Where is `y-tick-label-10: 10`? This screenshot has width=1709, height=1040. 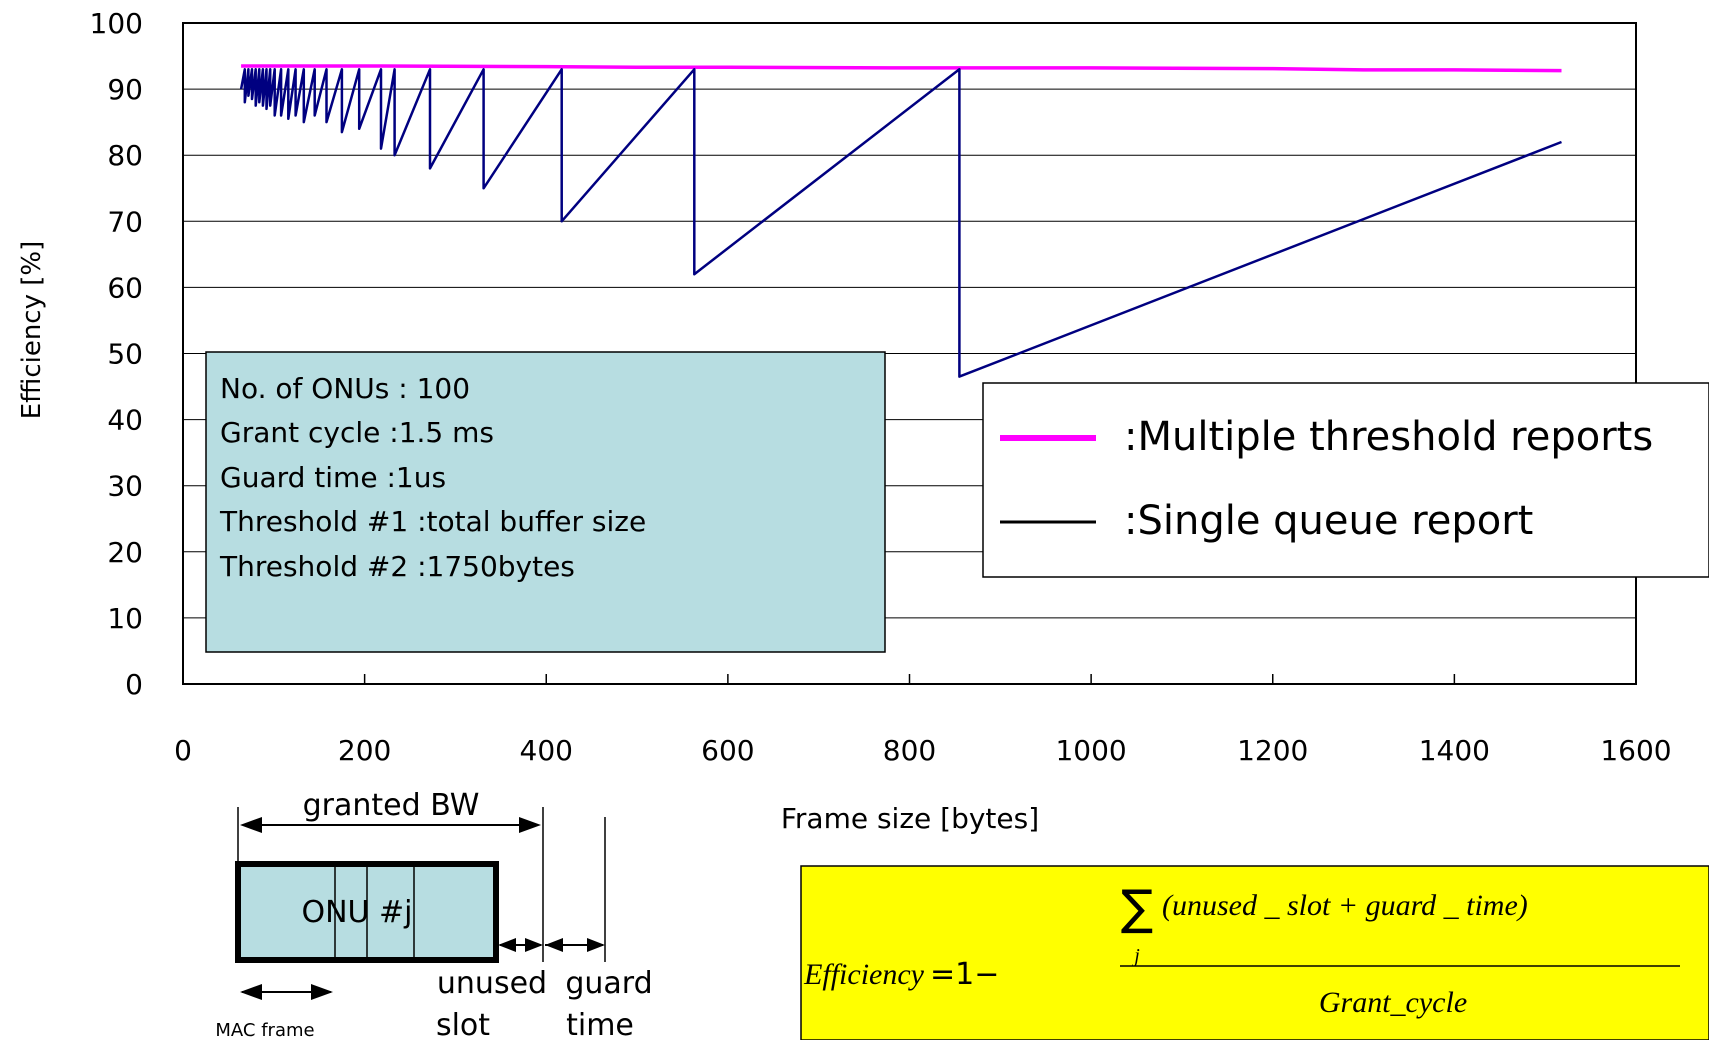 y-tick-label-10: 10 is located at coordinates (125, 618).